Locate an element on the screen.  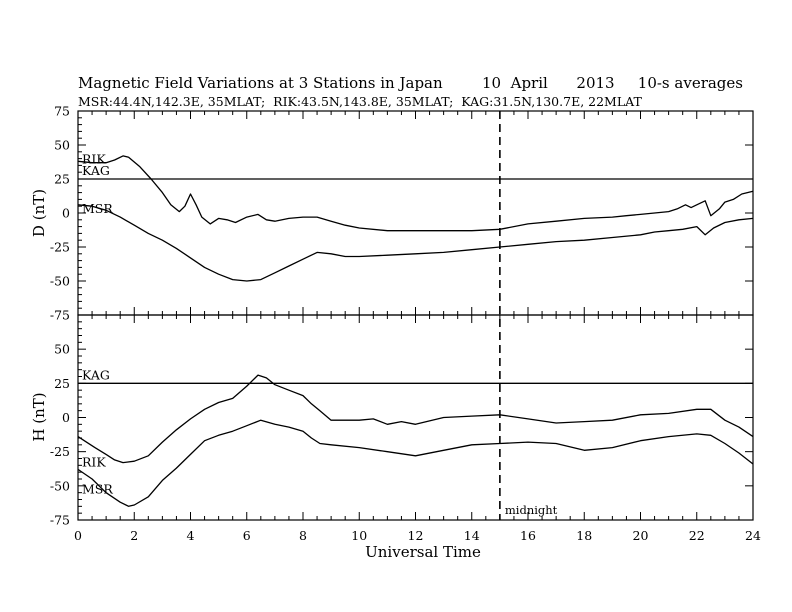
x-tick-label: 0 is located at coordinates (78, 535).